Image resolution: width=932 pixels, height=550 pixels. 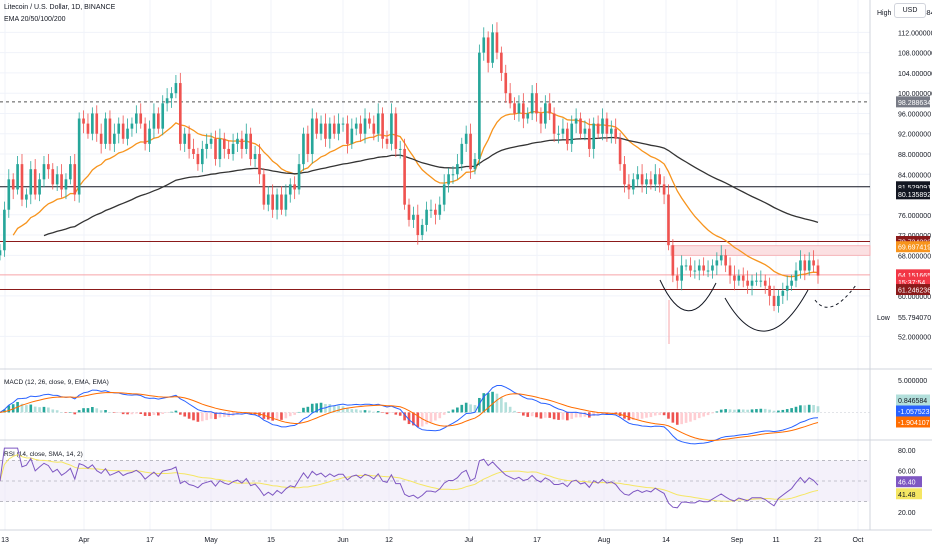 I want to click on rsi-value-label: 41.48, so click(x=907, y=495).